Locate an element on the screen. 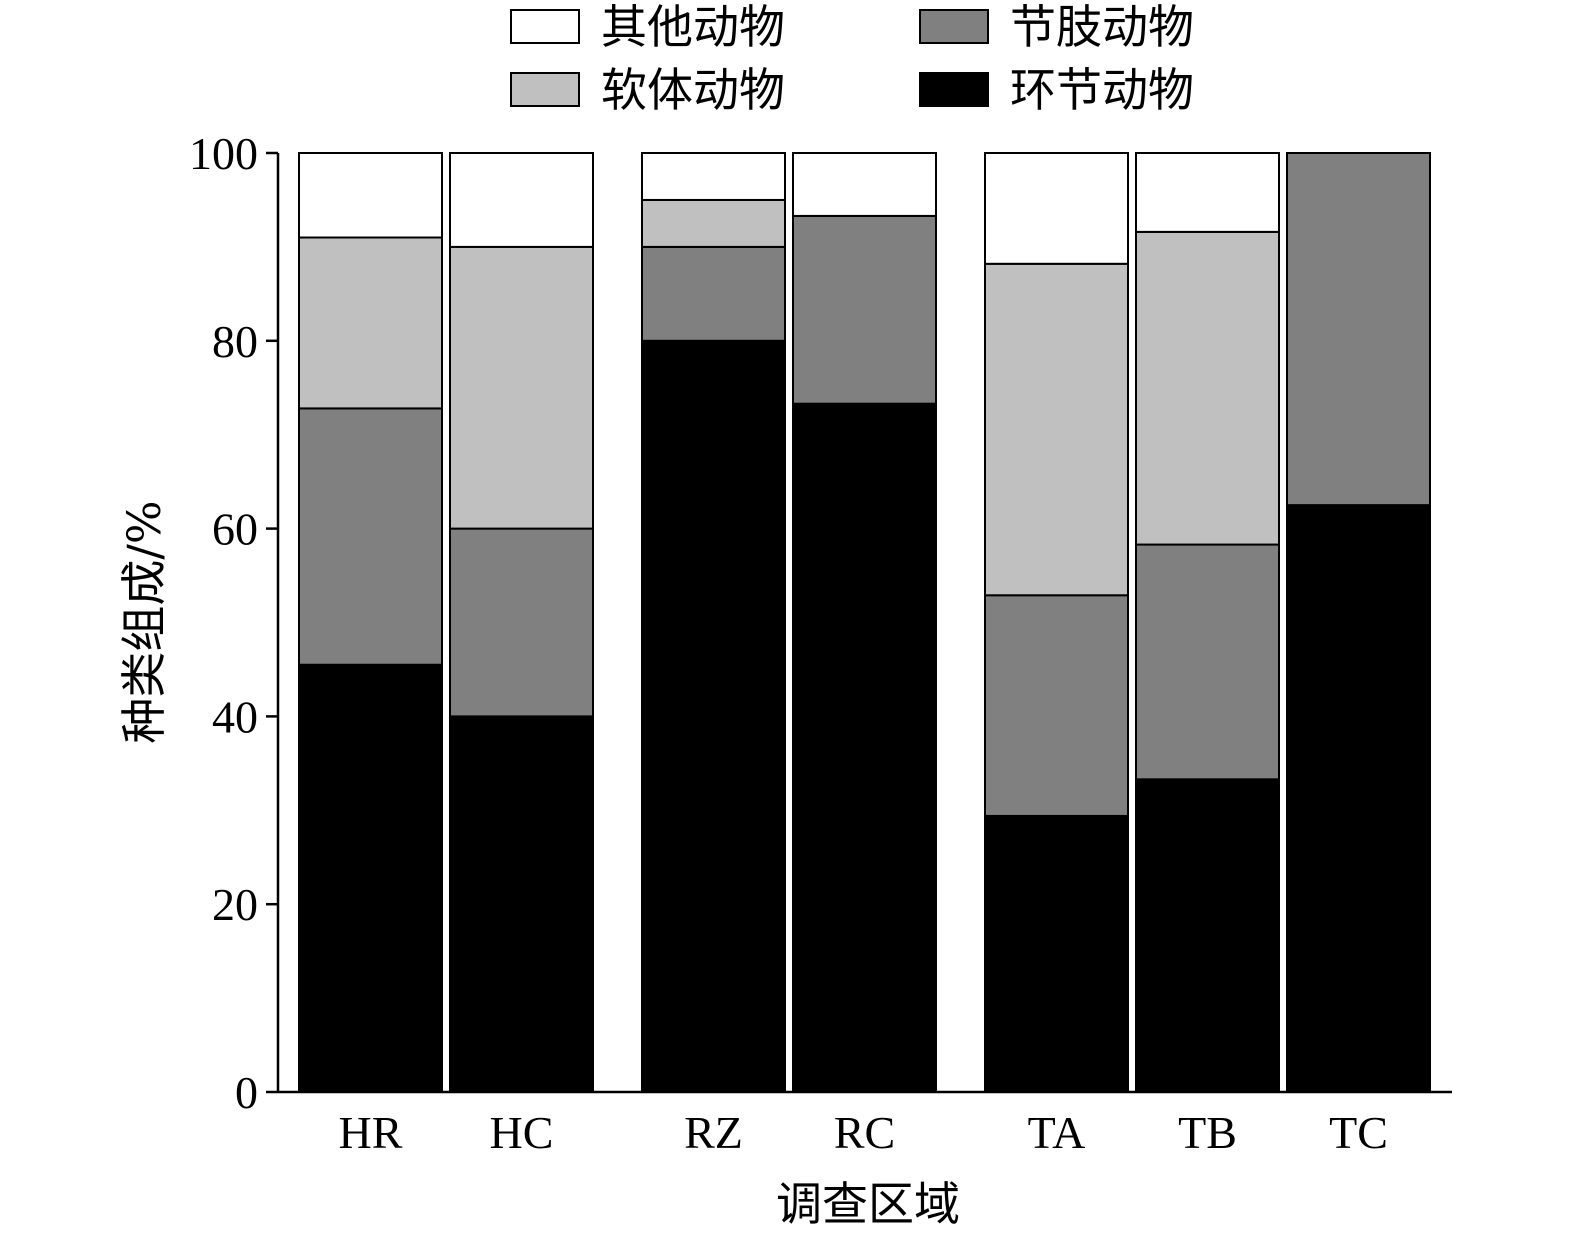 The image size is (1575, 1239). y-tick-label-80: 80 is located at coordinates (235, 341).